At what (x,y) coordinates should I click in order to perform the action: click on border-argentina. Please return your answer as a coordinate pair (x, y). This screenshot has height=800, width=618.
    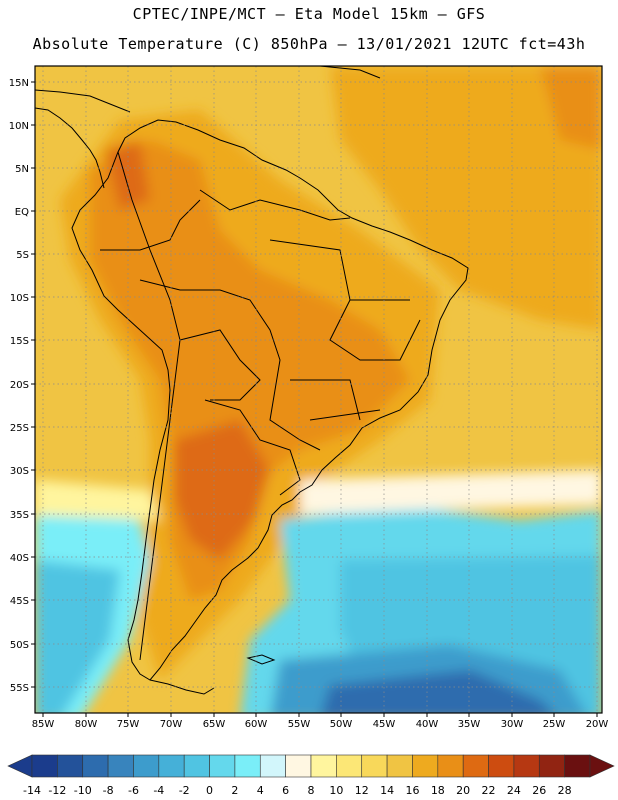
    Looking at the image, I should click on (252, 447).